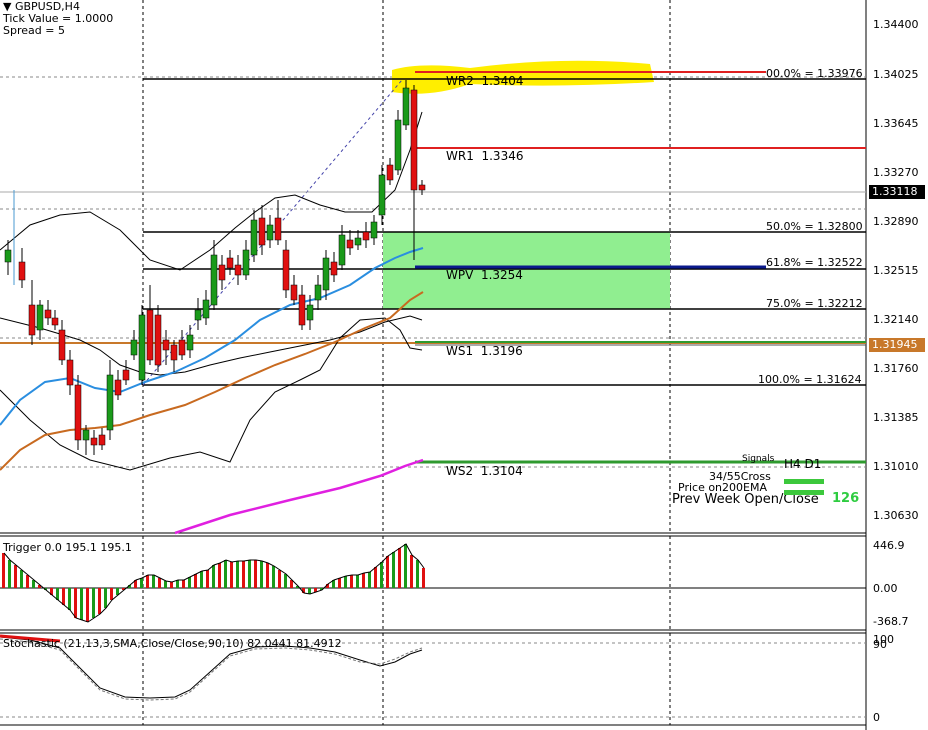 The width and height of the screenshot is (928, 730). What do you see at coordinates (67, 547) in the screenshot?
I see `trigger-title: Trigger 0.0 195.1 195.1` at bounding box center [67, 547].